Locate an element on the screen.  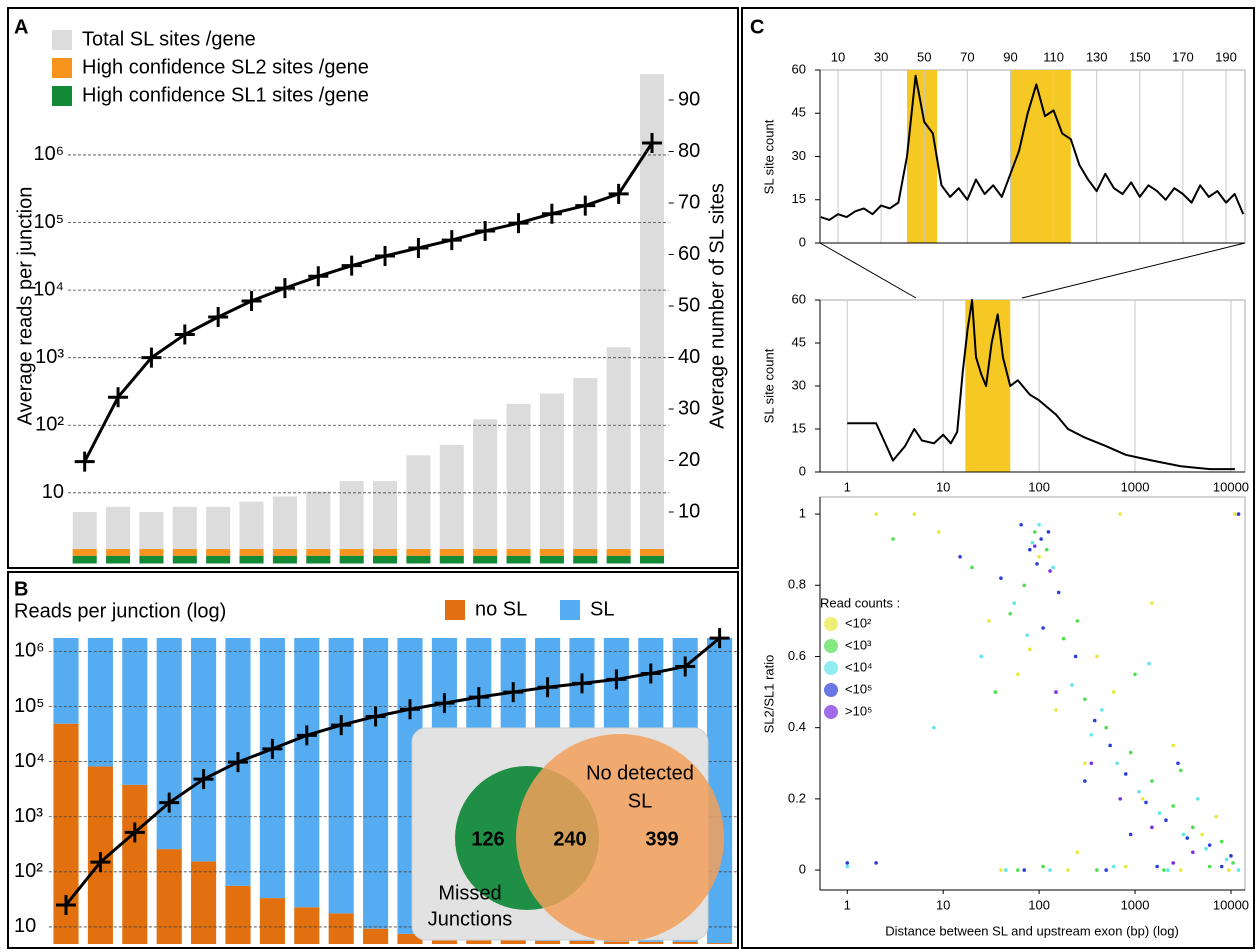
y2-tick-label: 60 is located at coordinates (689, 254).